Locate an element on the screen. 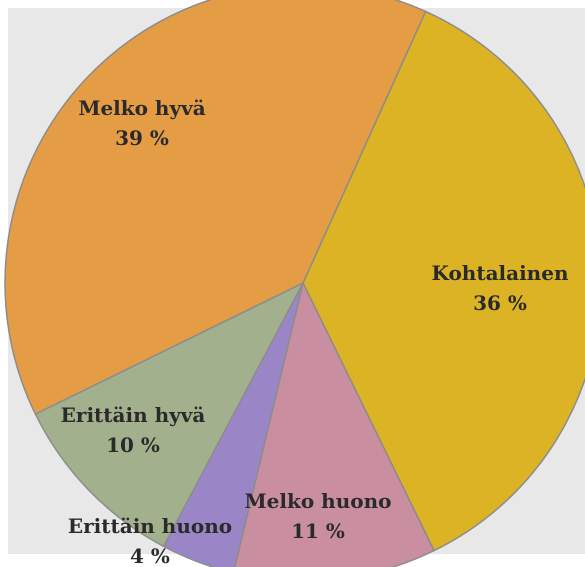 The image size is (585, 567). slice-label-2: Erittäin huono is located at coordinates (150, 526).